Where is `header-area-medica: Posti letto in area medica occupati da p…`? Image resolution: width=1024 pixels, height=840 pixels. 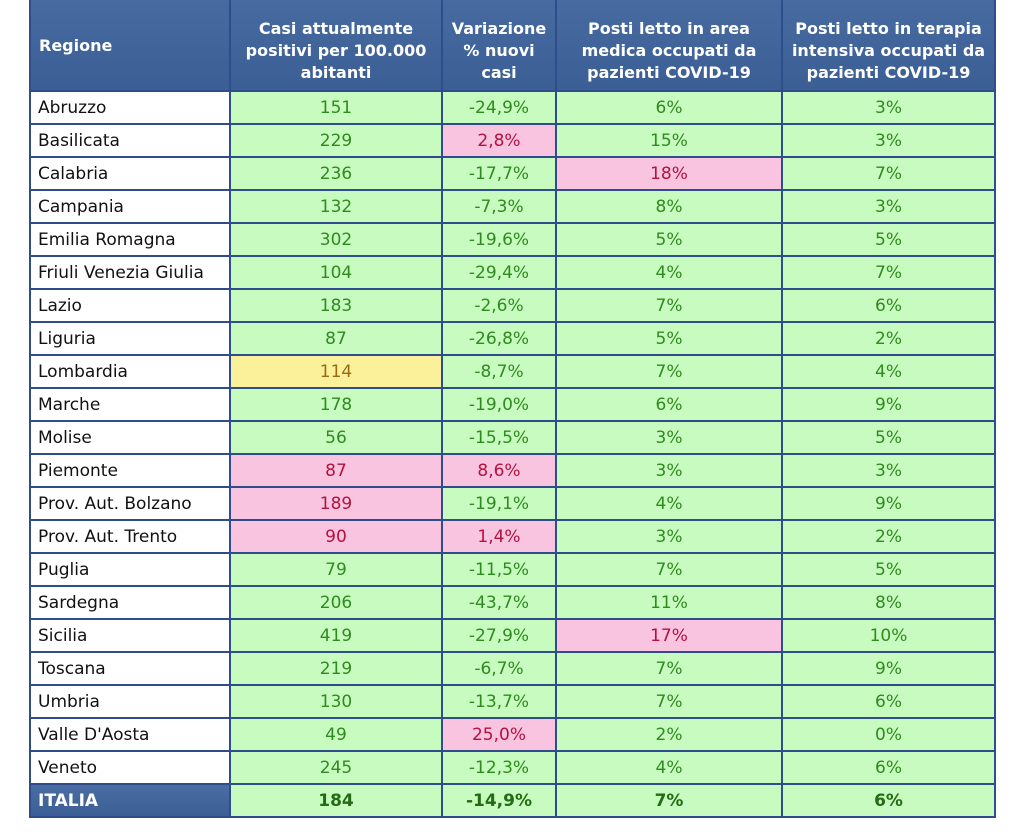 header-area-medica: Posti letto in area medica occupati da p… is located at coordinates (669, 46).